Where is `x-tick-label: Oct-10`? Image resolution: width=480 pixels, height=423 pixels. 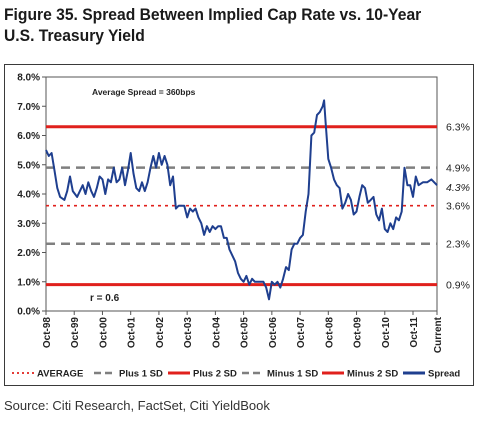 x-tick-label: Oct-10 is located at coordinates (386, 333).